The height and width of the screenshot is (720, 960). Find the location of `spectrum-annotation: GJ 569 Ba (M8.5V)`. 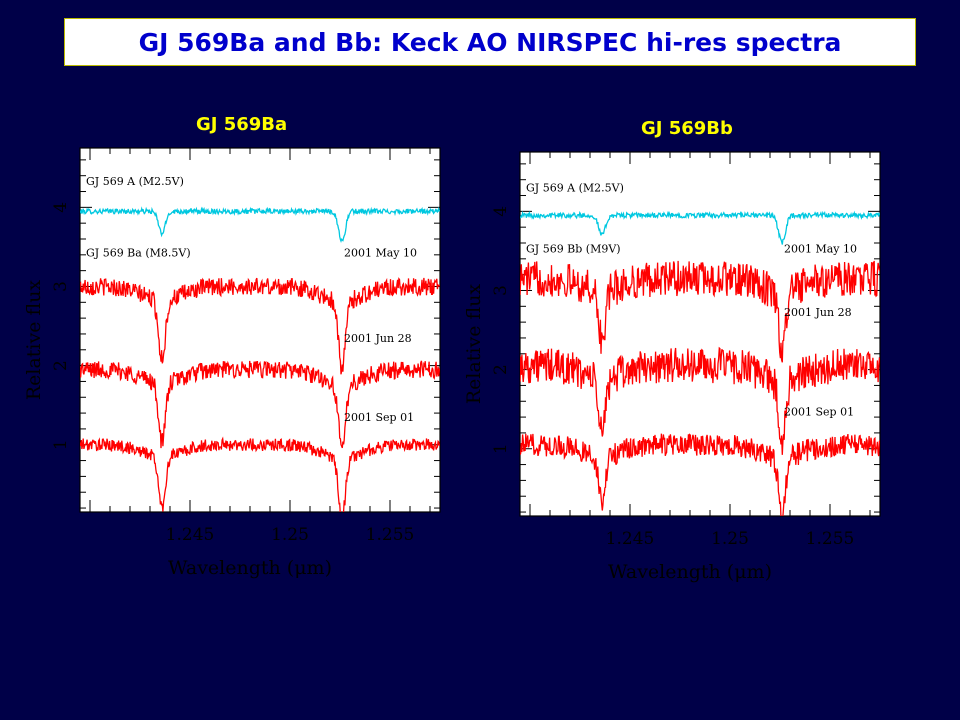

spectrum-annotation: GJ 569 Ba (M8.5V) is located at coordinates (138, 252).